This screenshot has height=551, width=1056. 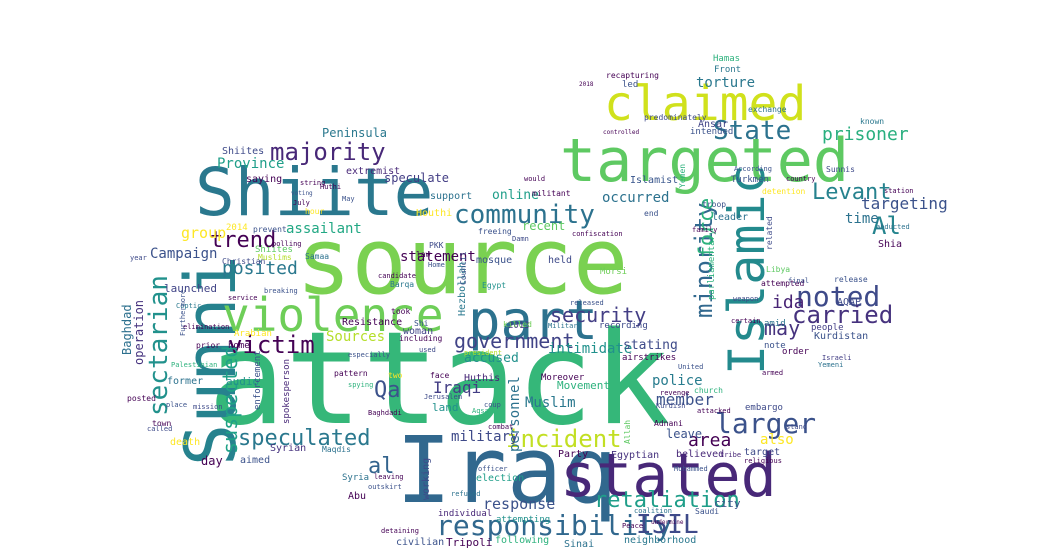 I want to click on word: airstrikes, so click(x=649, y=358).